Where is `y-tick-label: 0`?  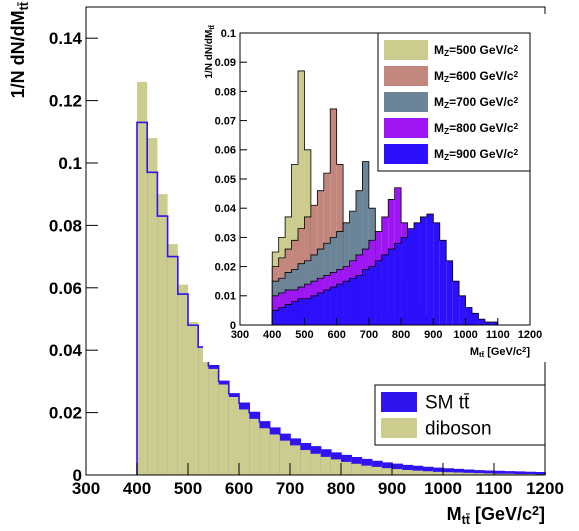
y-tick-label: 0 is located at coordinates (233, 326).